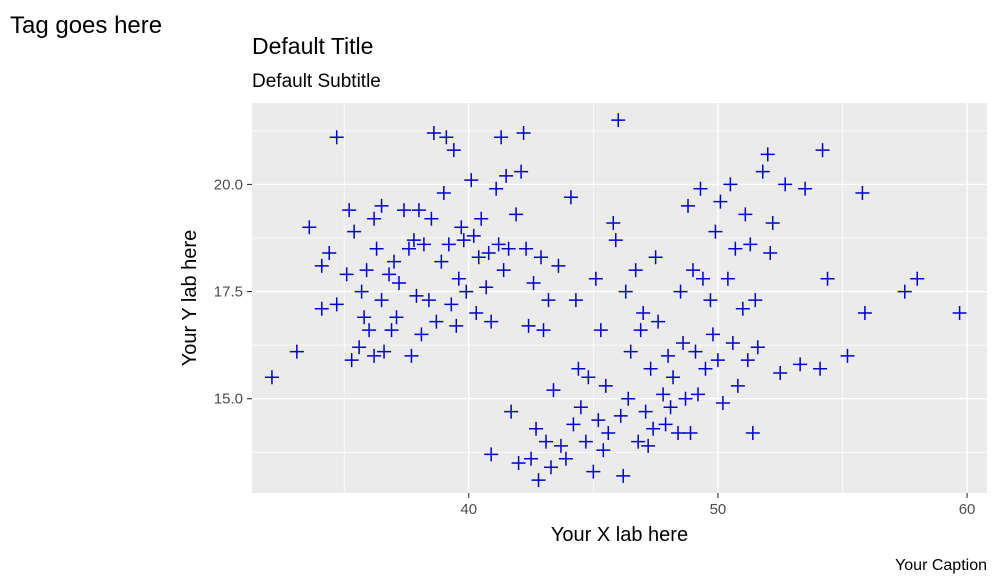  Describe the element at coordinates (86, 25) in the screenshot. I see `plot-tag: Tag goes here` at that location.